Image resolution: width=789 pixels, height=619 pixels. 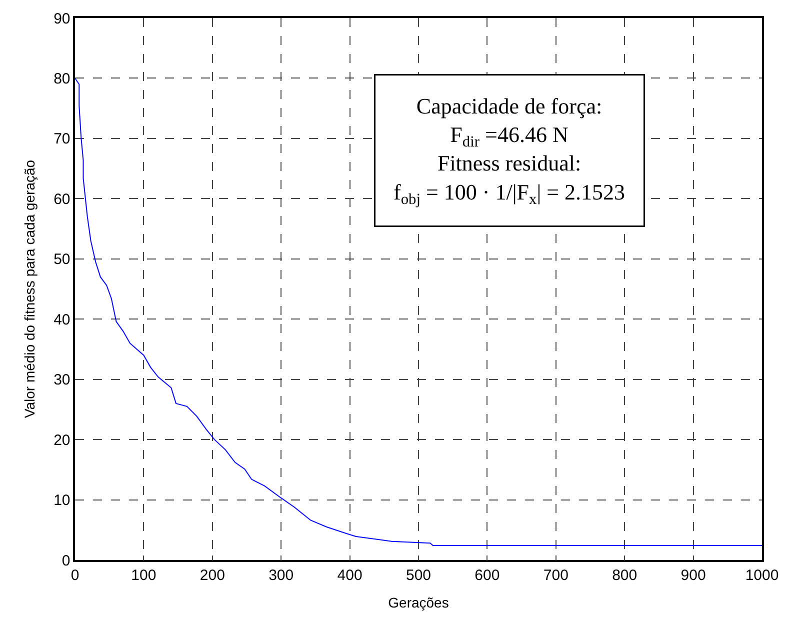 I want to click on x-tick-label: 700, so click(x=555, y=575).